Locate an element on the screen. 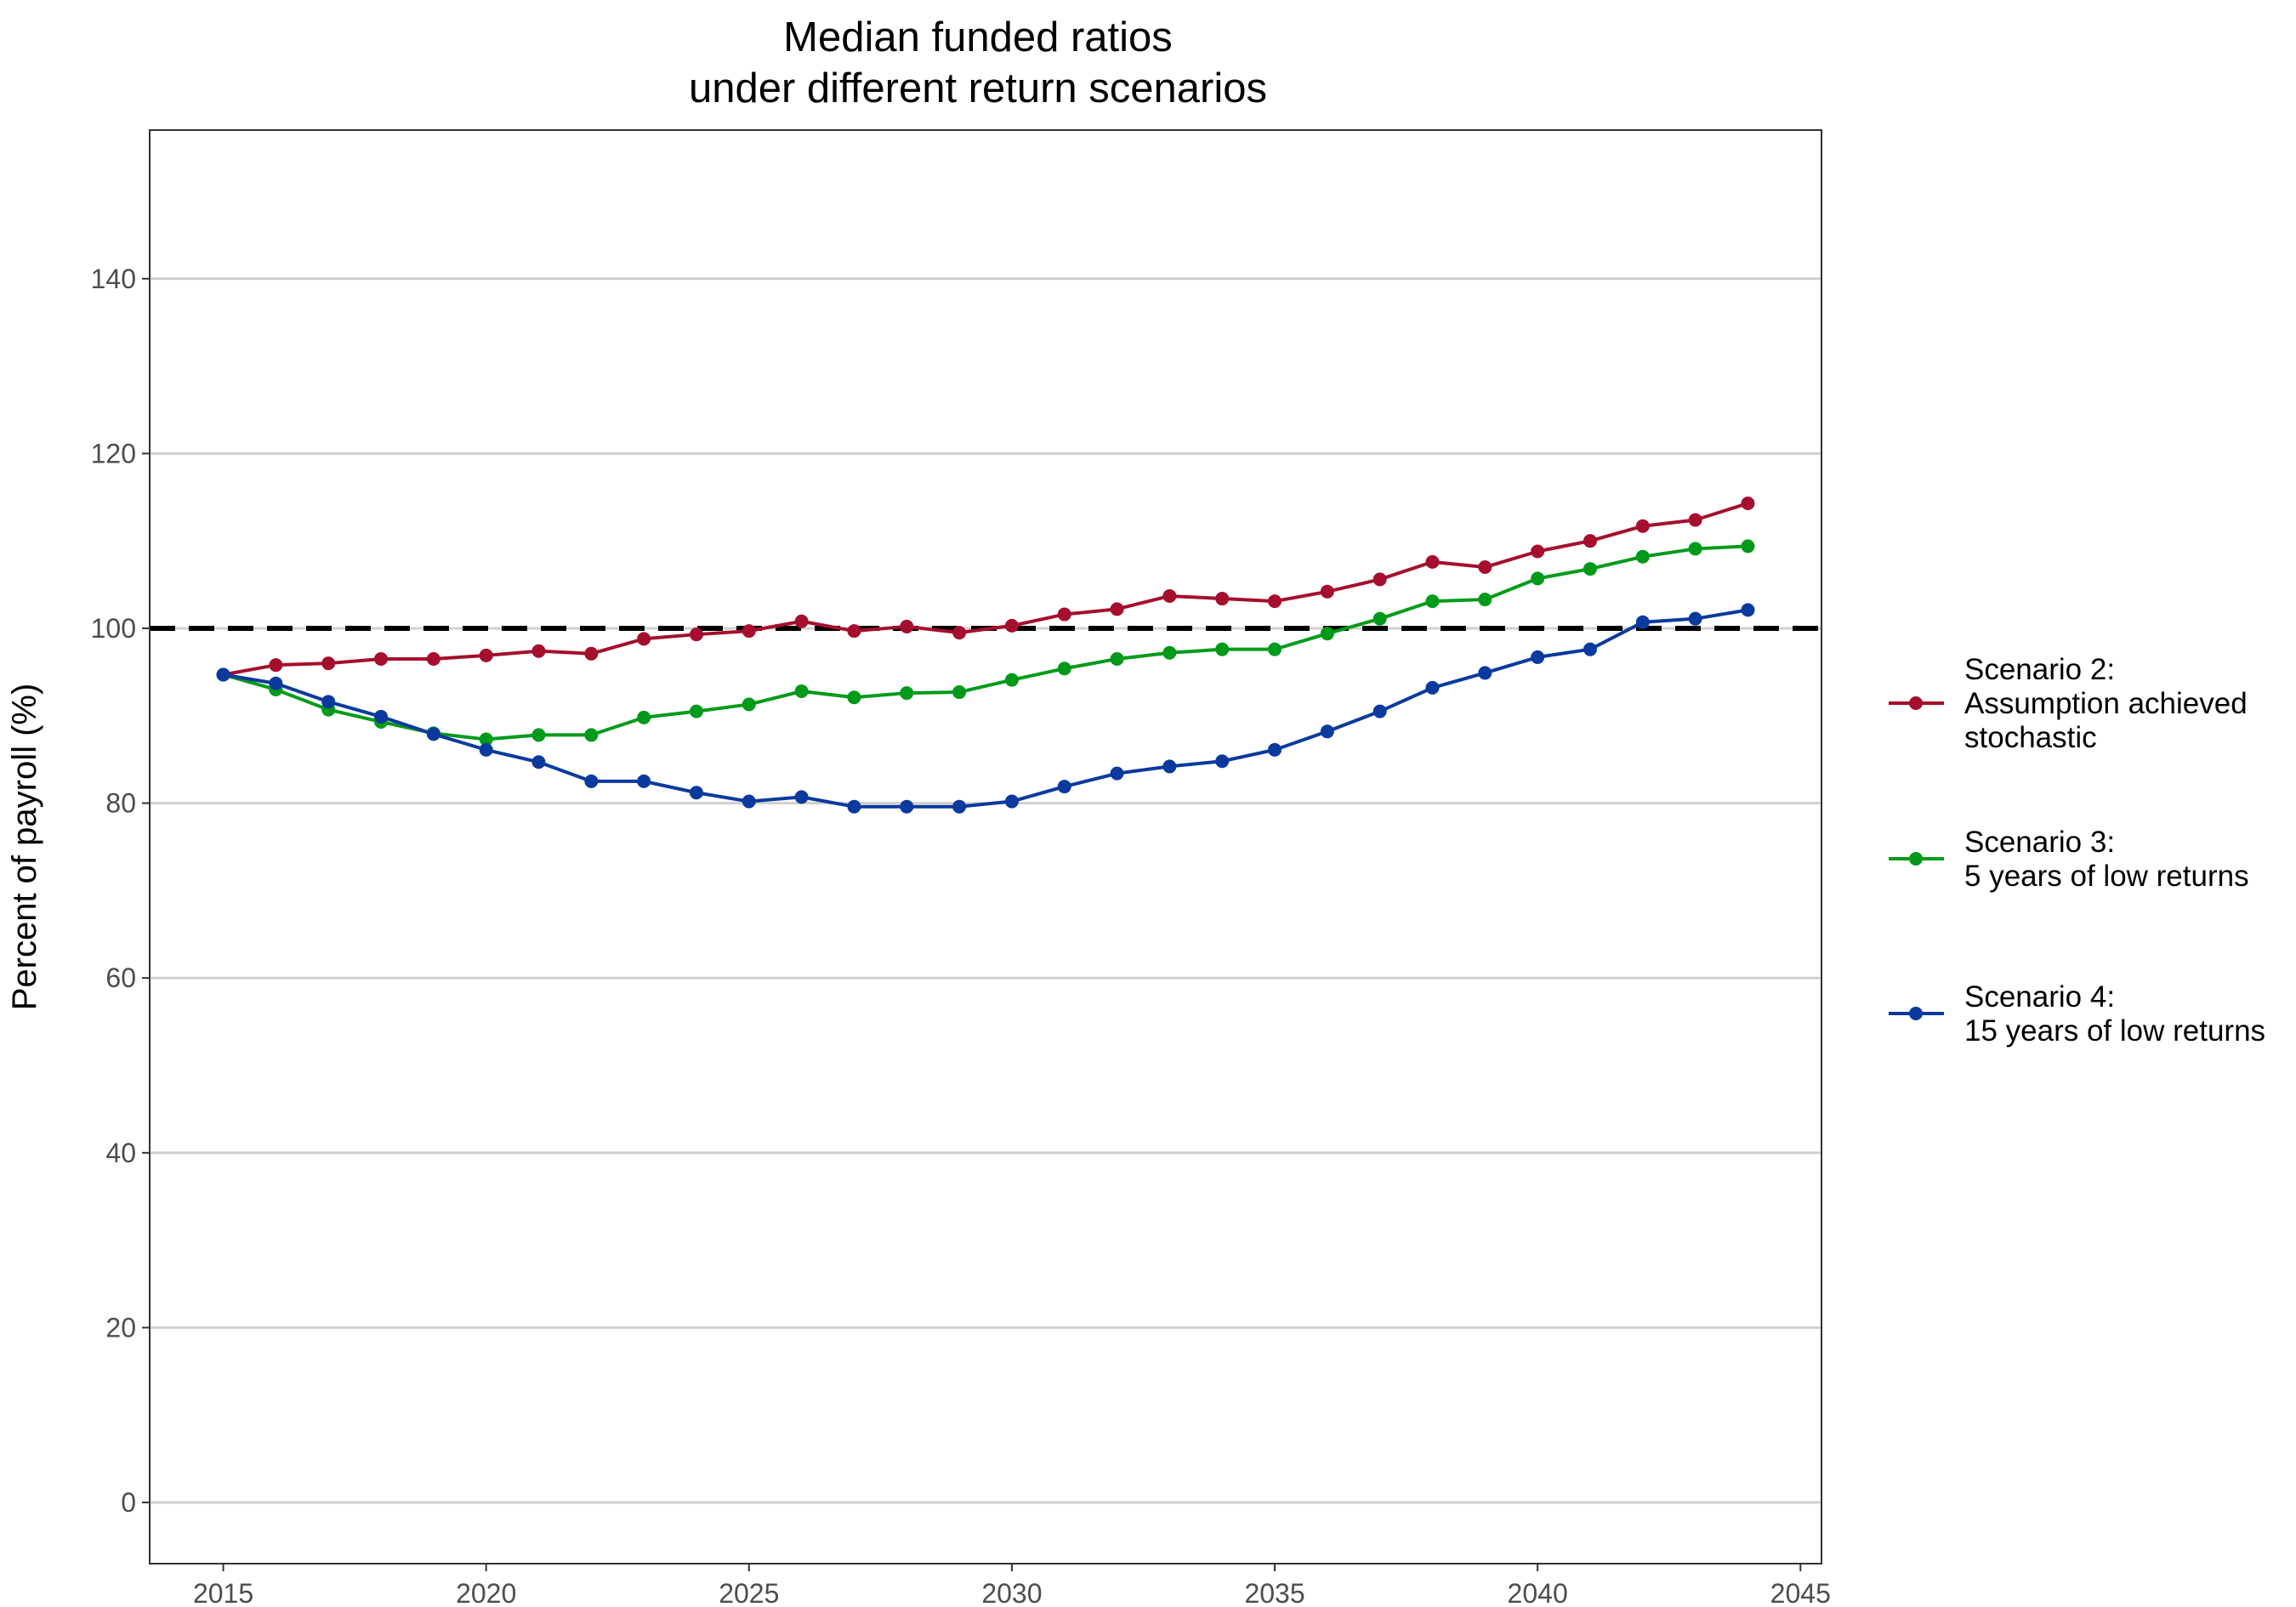 This screenshot has height=1607, width=2296. series-2-point-2033 is located at coordinates (1169, 652).